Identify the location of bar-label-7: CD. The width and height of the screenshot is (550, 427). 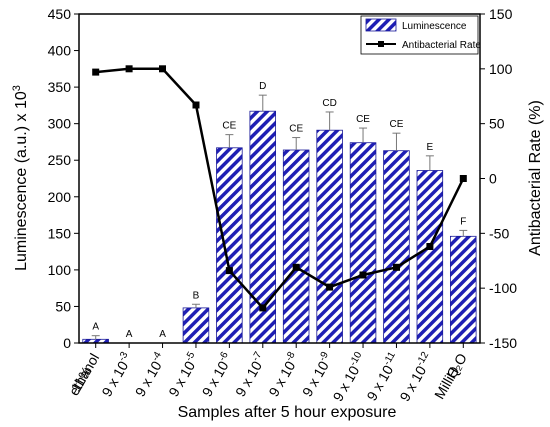
(329, 103).